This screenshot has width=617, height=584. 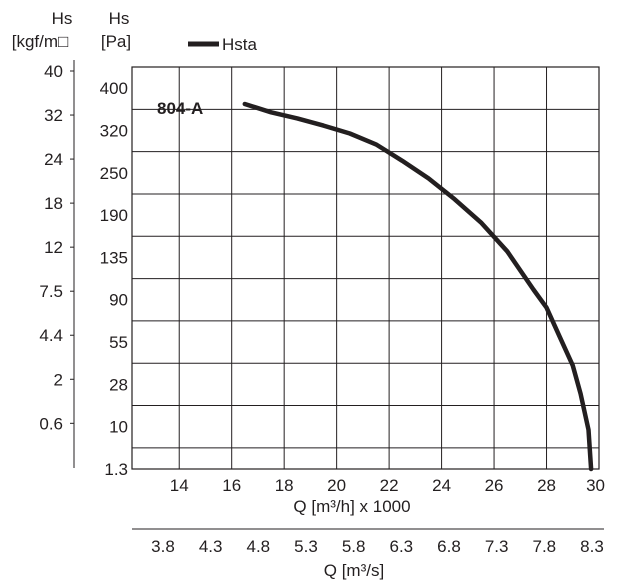 What do you see at coordinates (336, 485) in the screenshot?
I see `x-tick-label: 20` at bounding box center [336, 485].